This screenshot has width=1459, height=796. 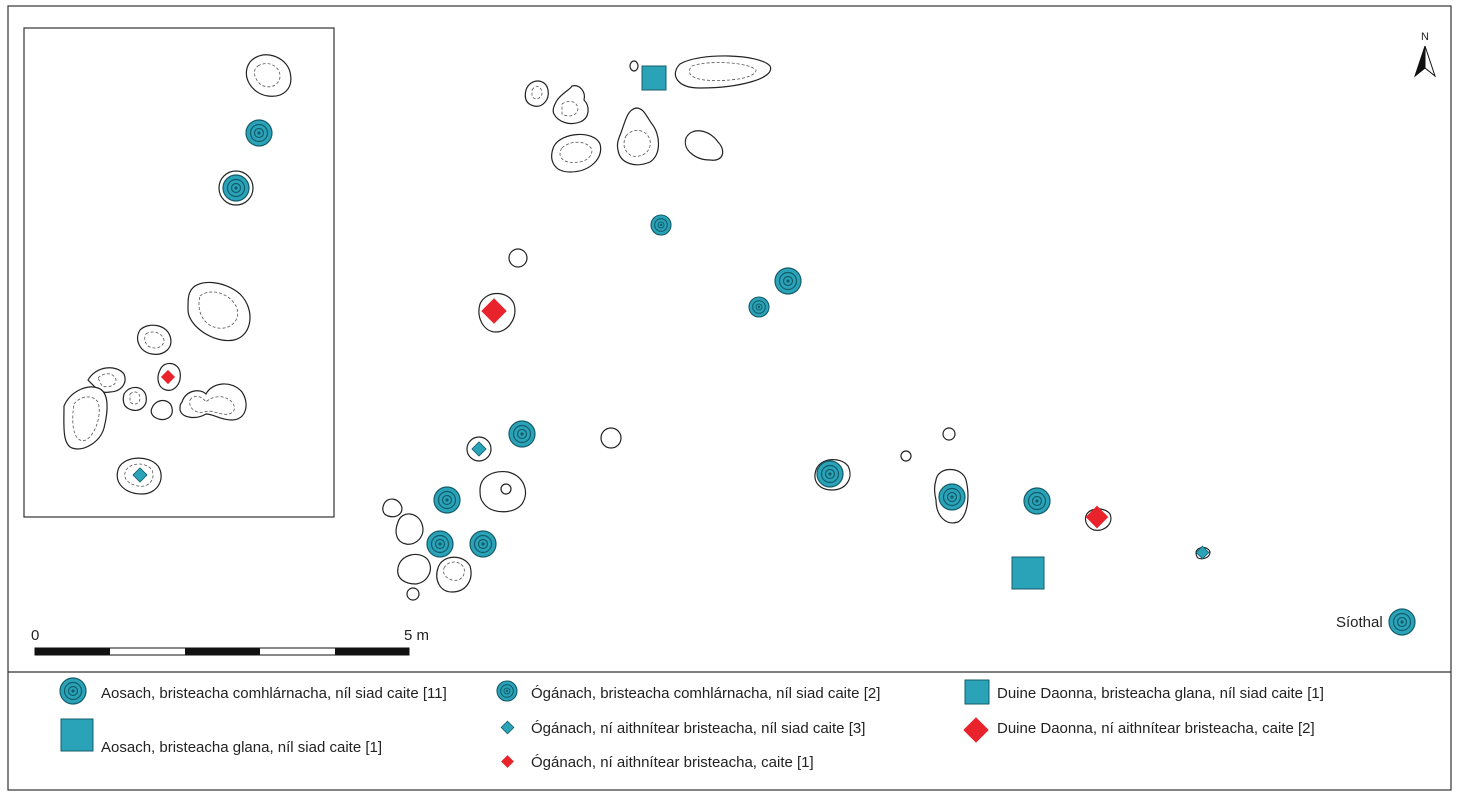 What do you see at coordinates (507, 691) in the screenshot?
I see `legend-concentric-small-icon` at bounding box center [507, 691].